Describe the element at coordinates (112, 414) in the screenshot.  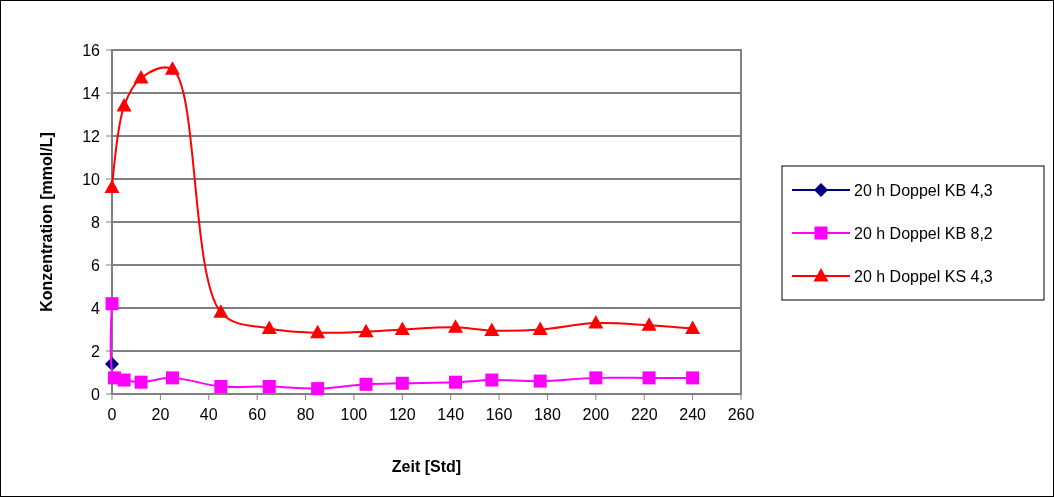
I see `x-tick-label: 0` at that location.